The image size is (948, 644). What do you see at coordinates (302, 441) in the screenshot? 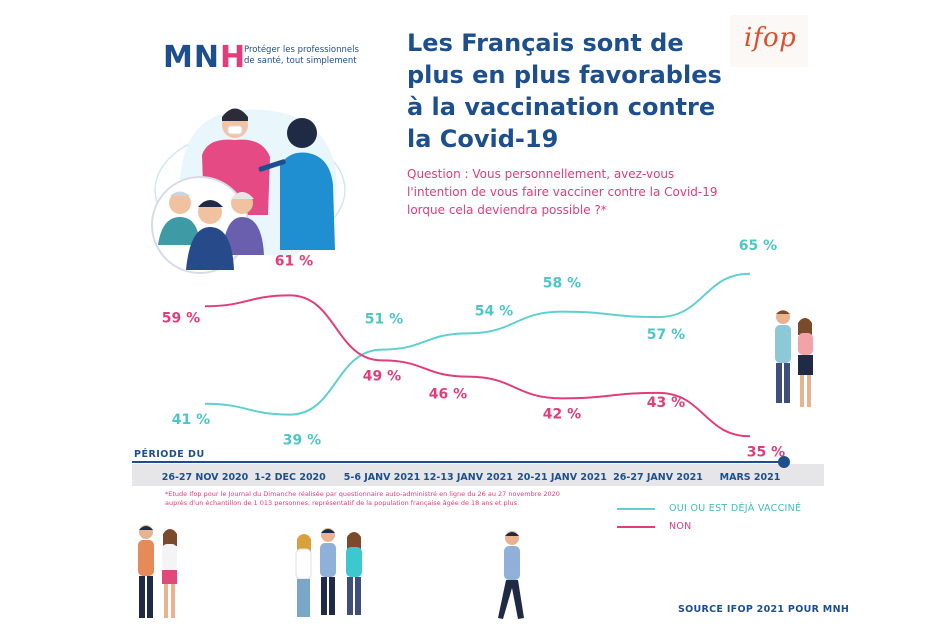
I see `data-label-oui: 39 %` at bounding box center [302, 441].